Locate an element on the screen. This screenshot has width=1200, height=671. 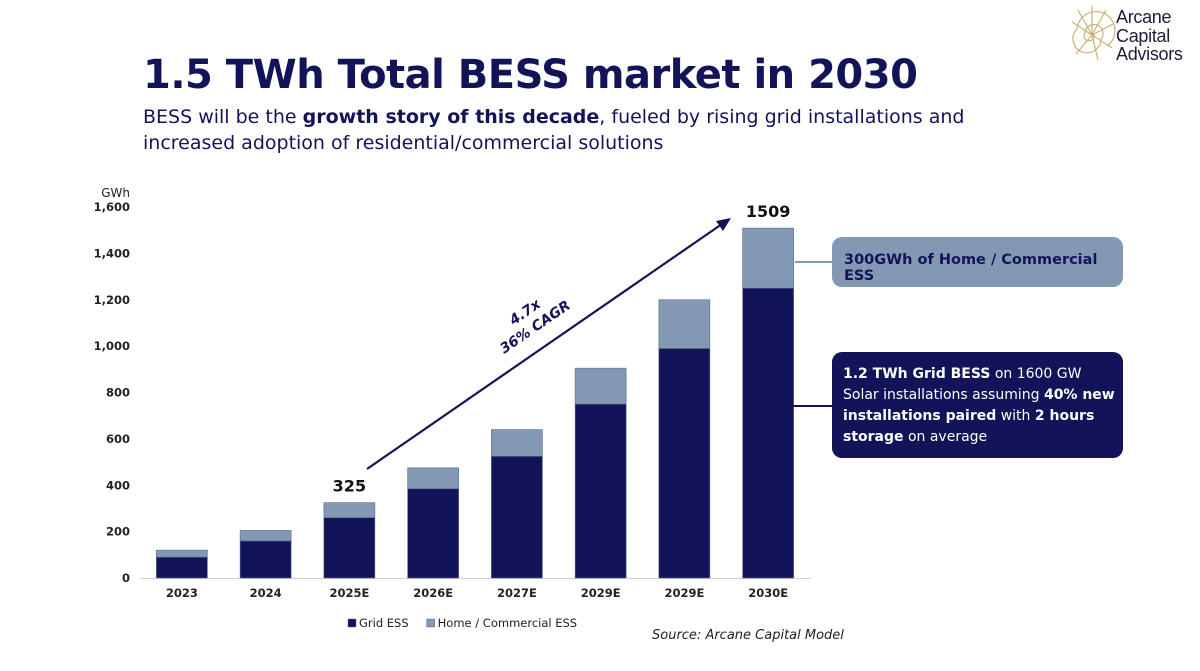
y-tick-label: 1,000 is located at coordinates (112, 346).